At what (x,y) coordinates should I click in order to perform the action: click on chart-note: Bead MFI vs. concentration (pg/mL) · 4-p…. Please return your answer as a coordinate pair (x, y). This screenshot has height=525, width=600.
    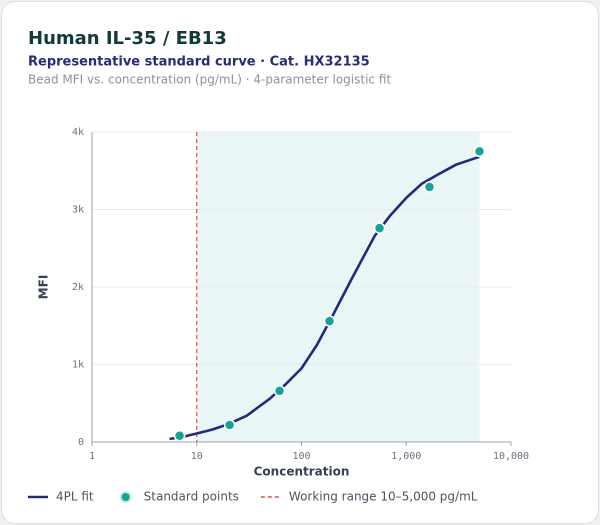
    Looking at the image, I should click on (209, 80).